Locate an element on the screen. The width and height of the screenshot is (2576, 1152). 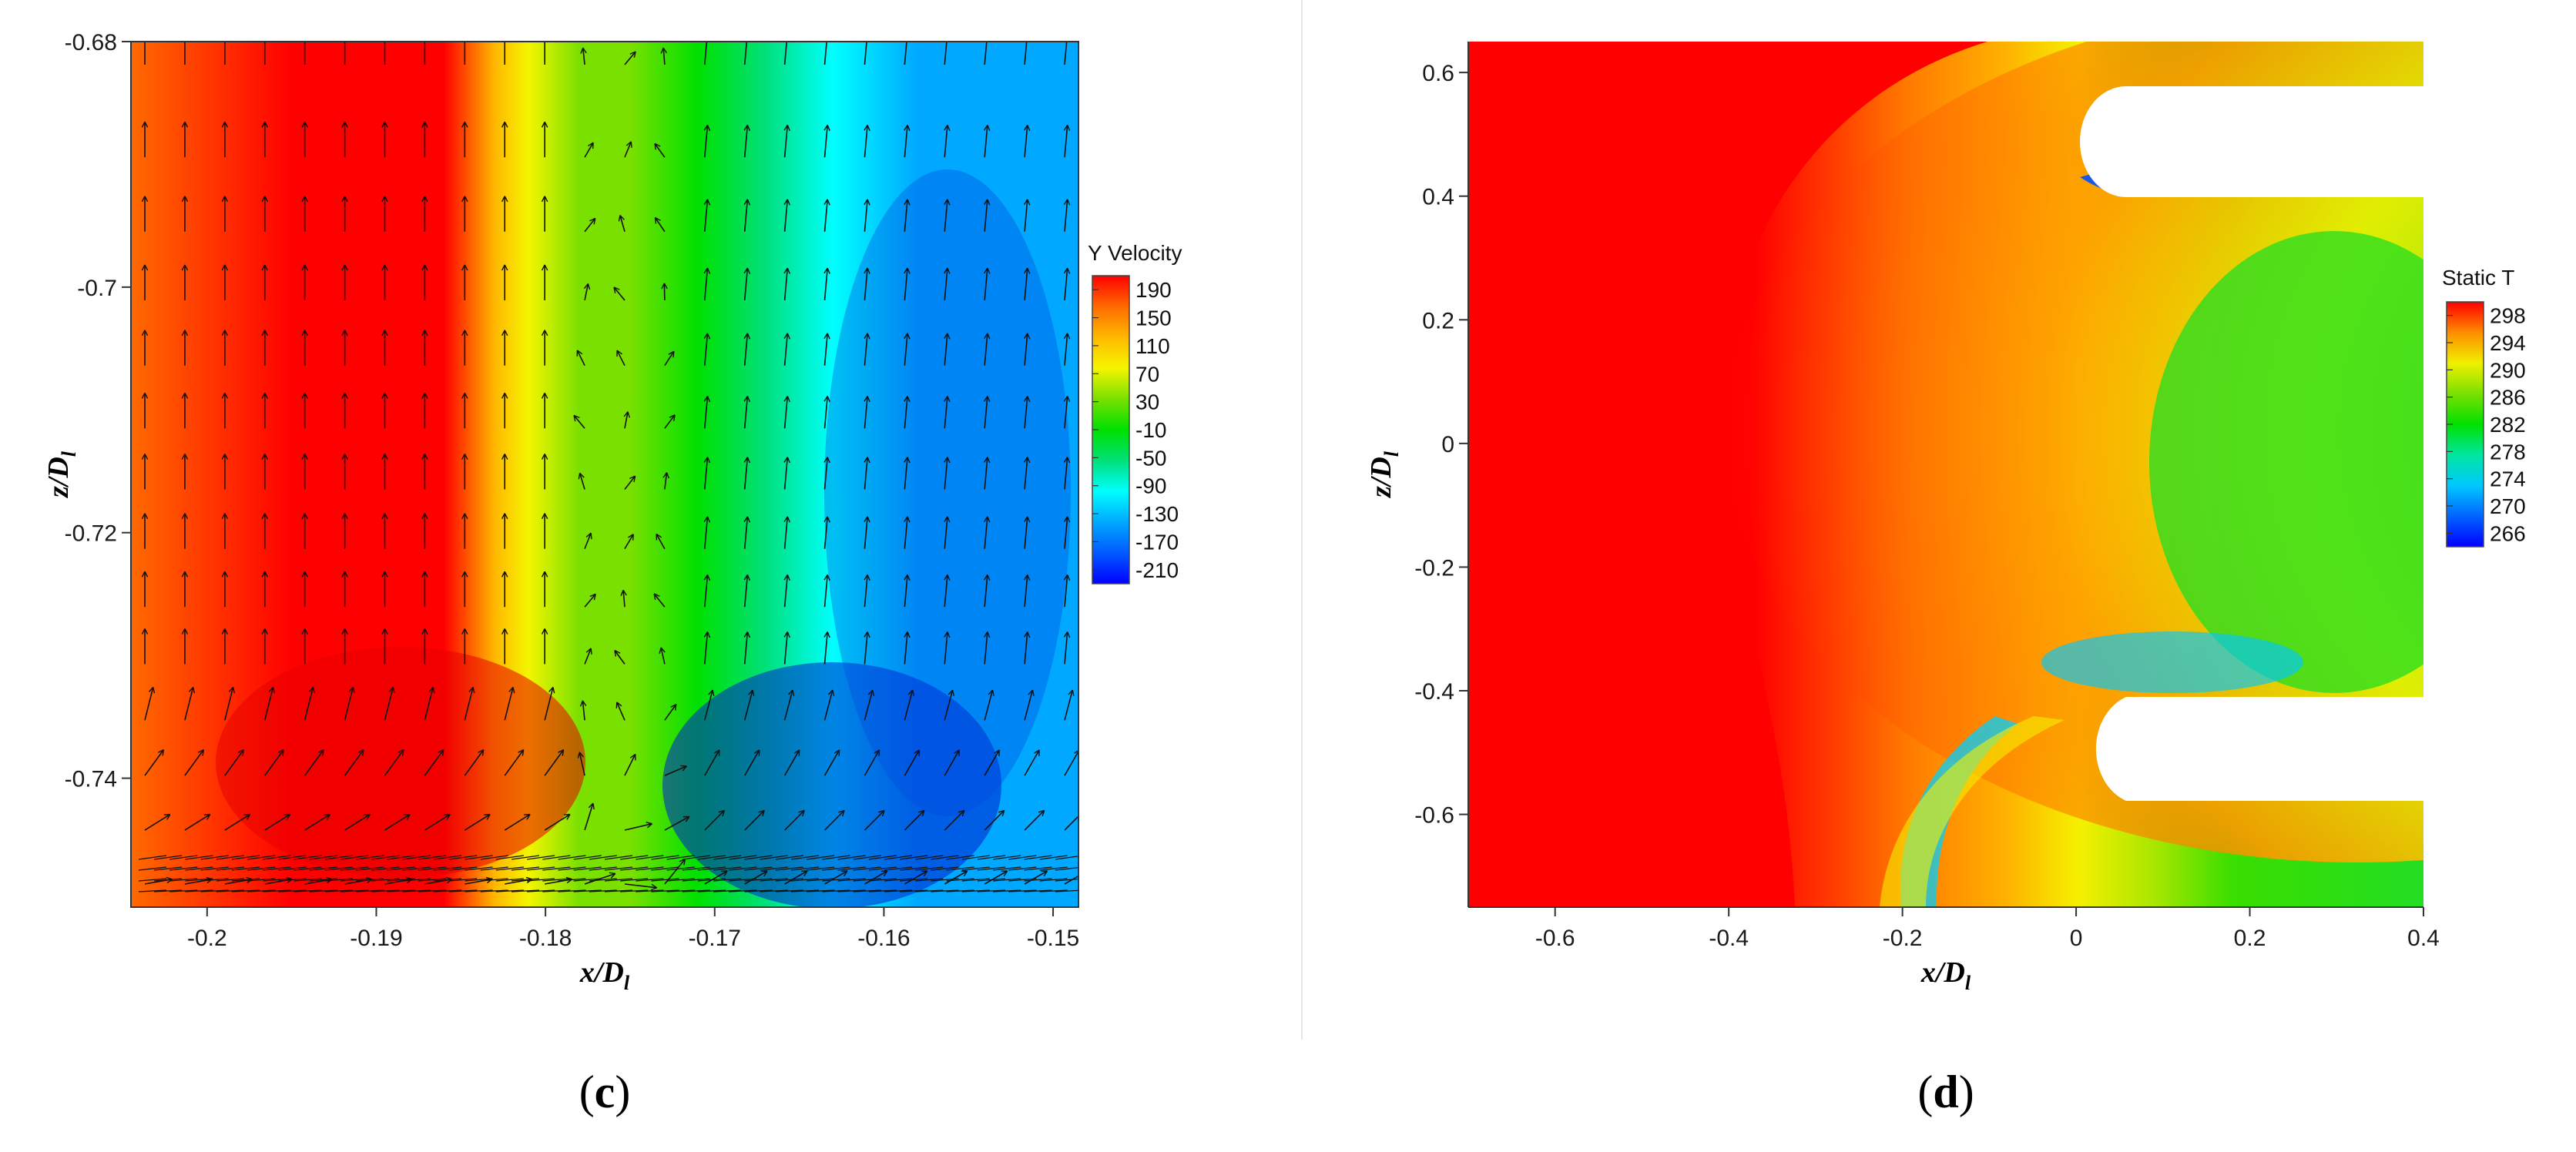
panel-c-low-velocity-core is located at coordinates (831, 784).